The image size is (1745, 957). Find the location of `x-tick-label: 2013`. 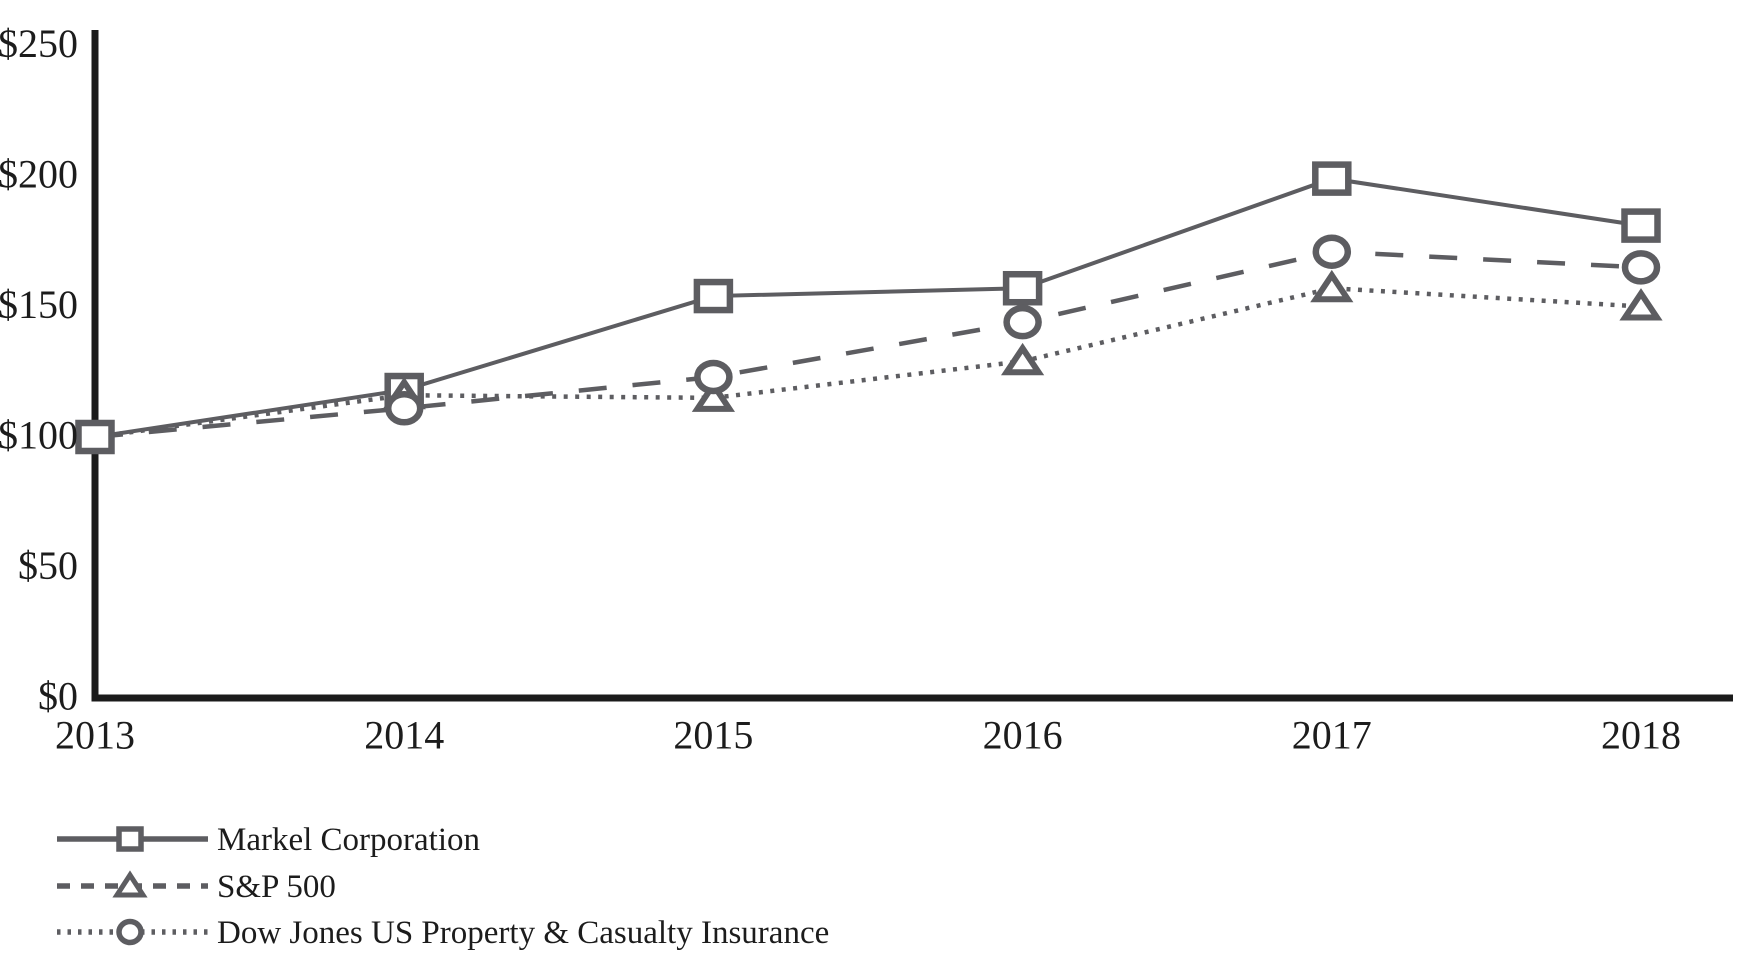

x-tick-label: 2013 is located at coordinates (95, 735).